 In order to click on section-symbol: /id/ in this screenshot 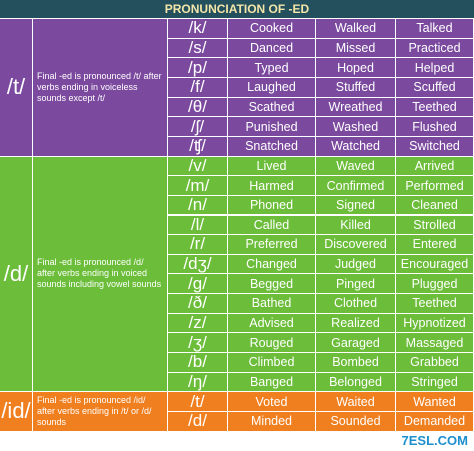, I will do `click(16, 412)`.